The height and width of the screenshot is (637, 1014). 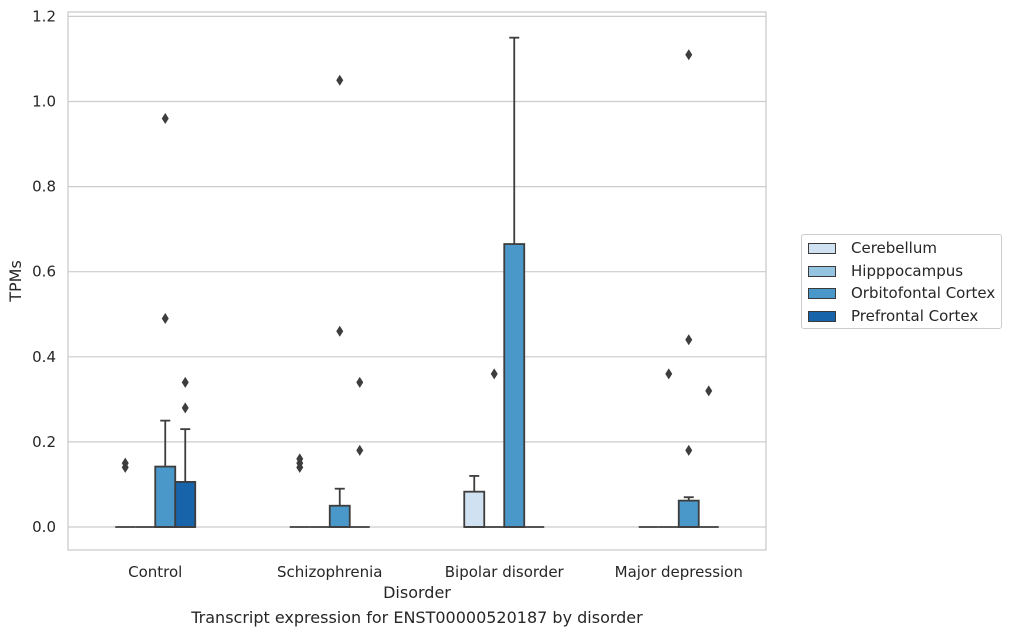 I want to click on y-tick-label: 1.2, so click(x=44, y=16).